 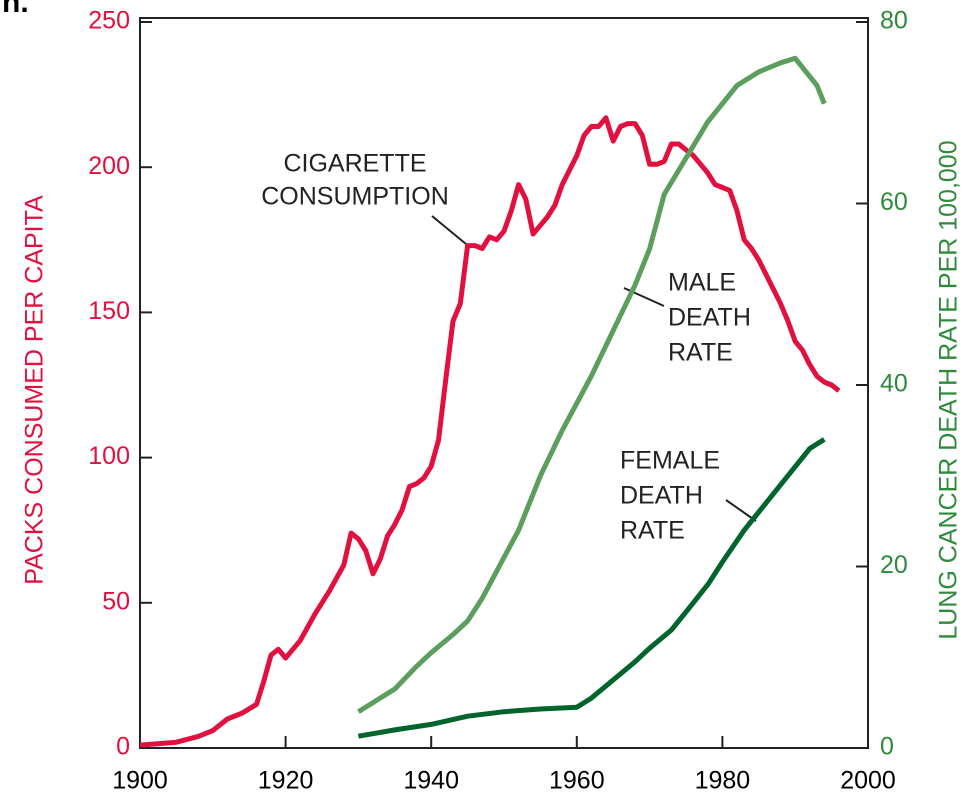 I want to click on annotation: CIGARETTE, so click(x=354, y=164).